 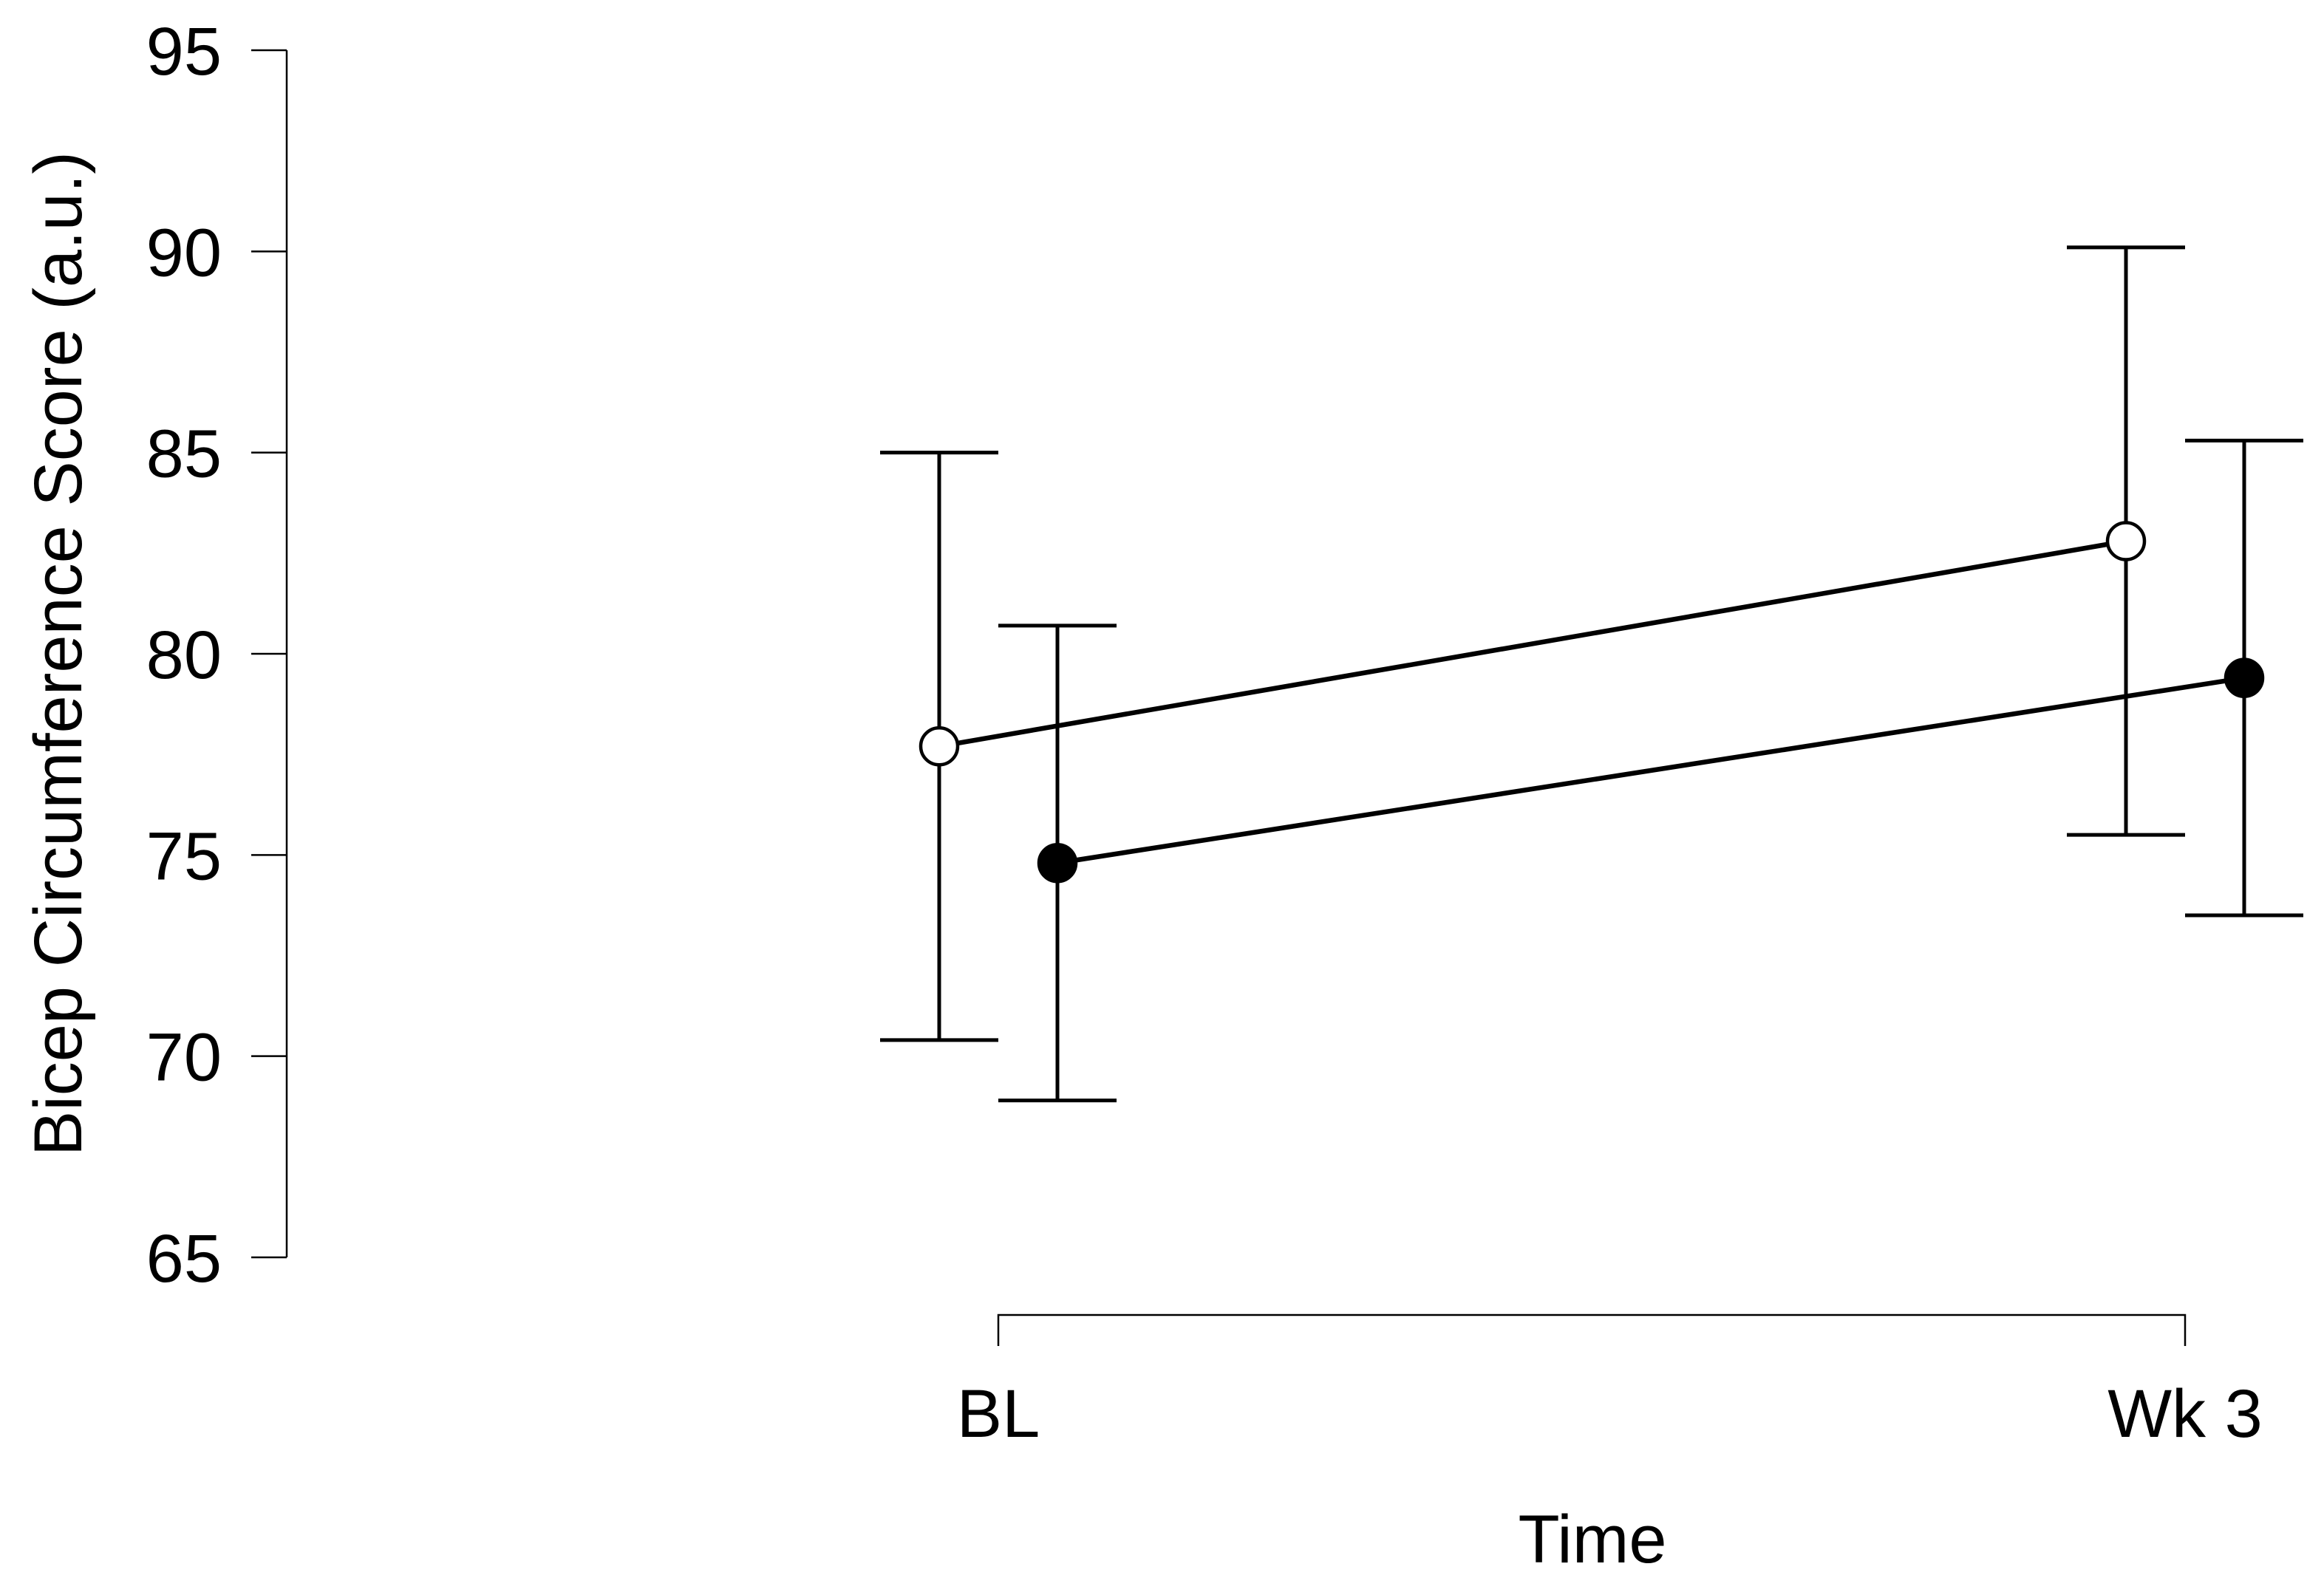 I want to click on x-ticks: BL Wk 3, so click(x=1610, y=1414).